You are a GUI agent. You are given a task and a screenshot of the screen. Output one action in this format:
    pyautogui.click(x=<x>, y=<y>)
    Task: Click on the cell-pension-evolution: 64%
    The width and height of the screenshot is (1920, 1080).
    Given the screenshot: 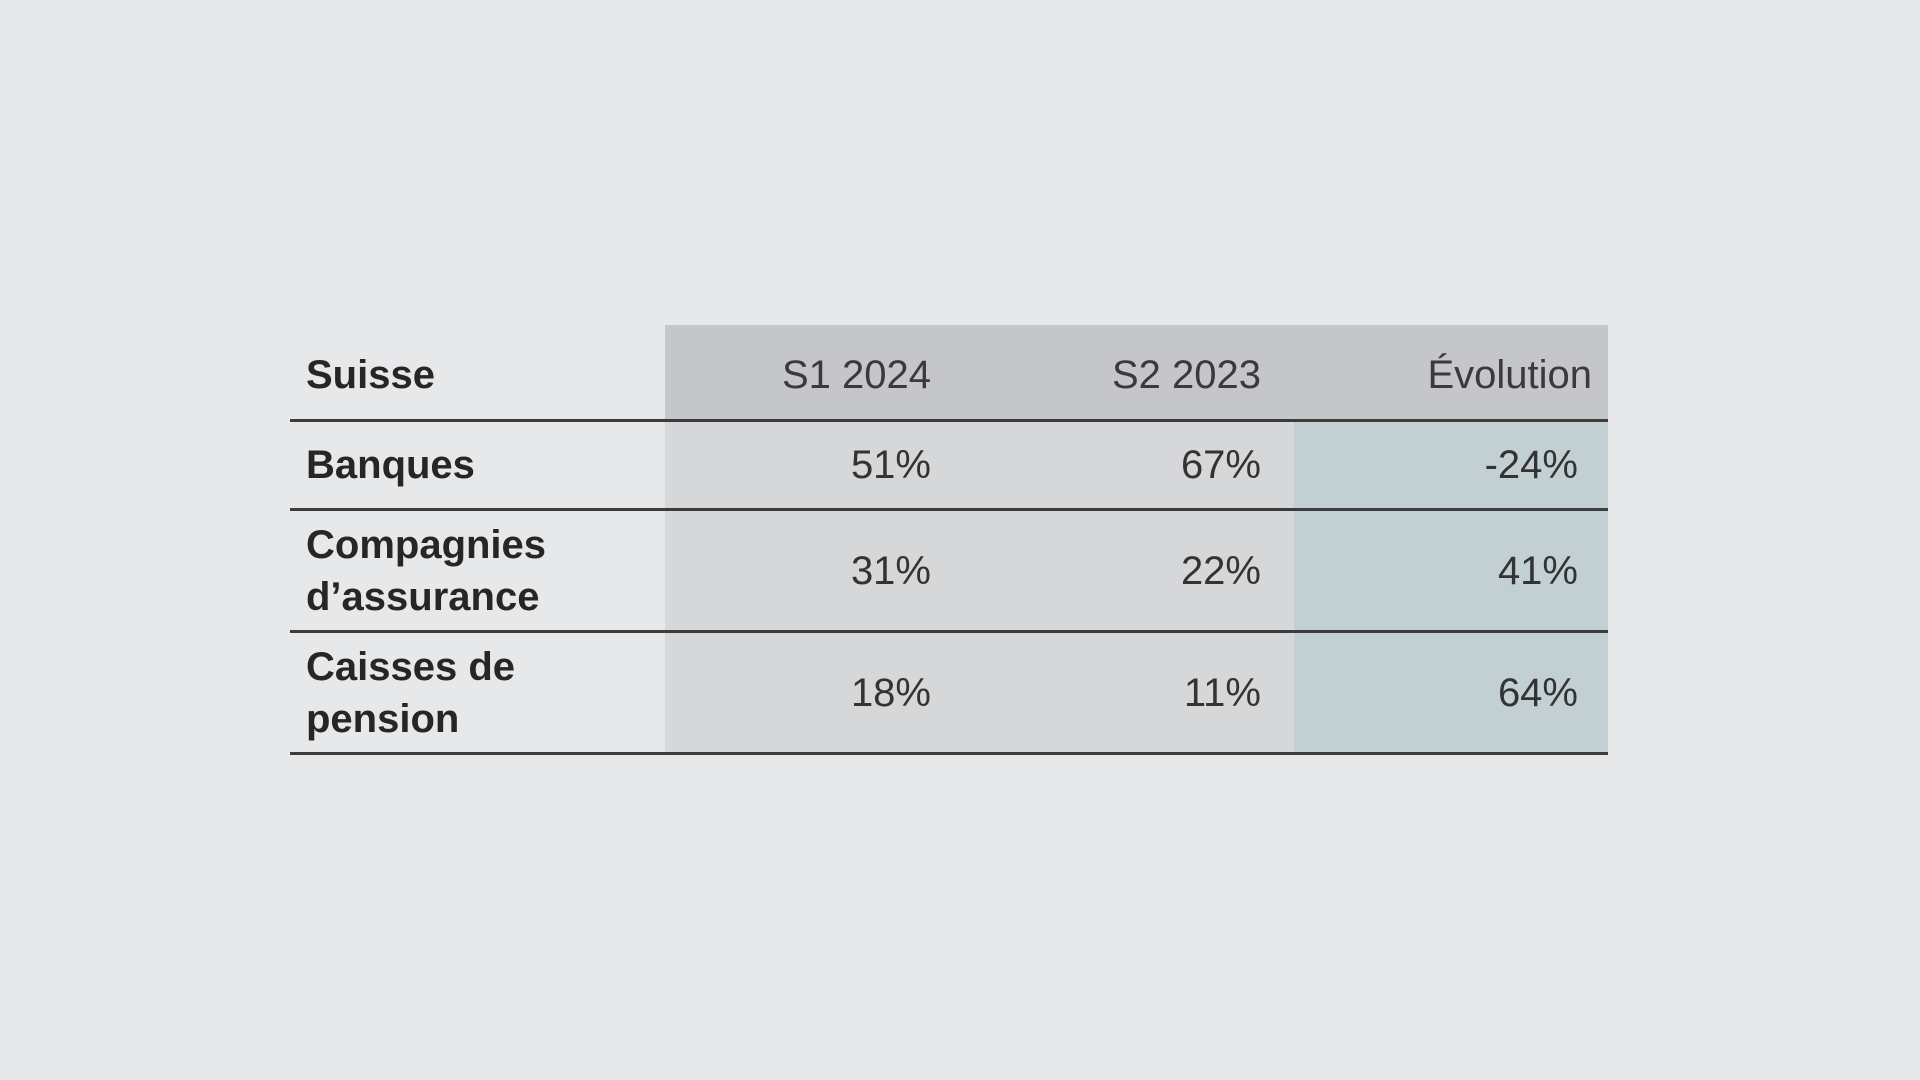 What is the action you would take?
    pyautogui.click(x=1451, y=693)
    